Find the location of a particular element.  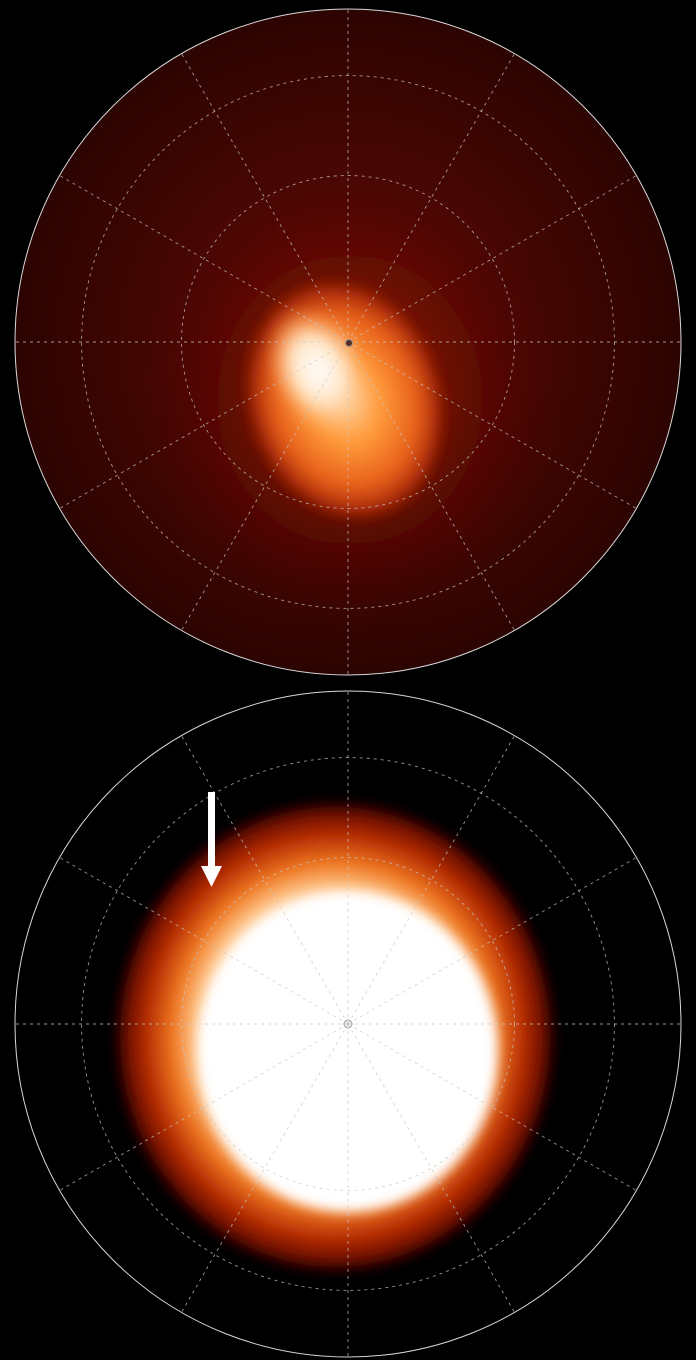

top-panel-bright-core is located at coordinates (318, 370).